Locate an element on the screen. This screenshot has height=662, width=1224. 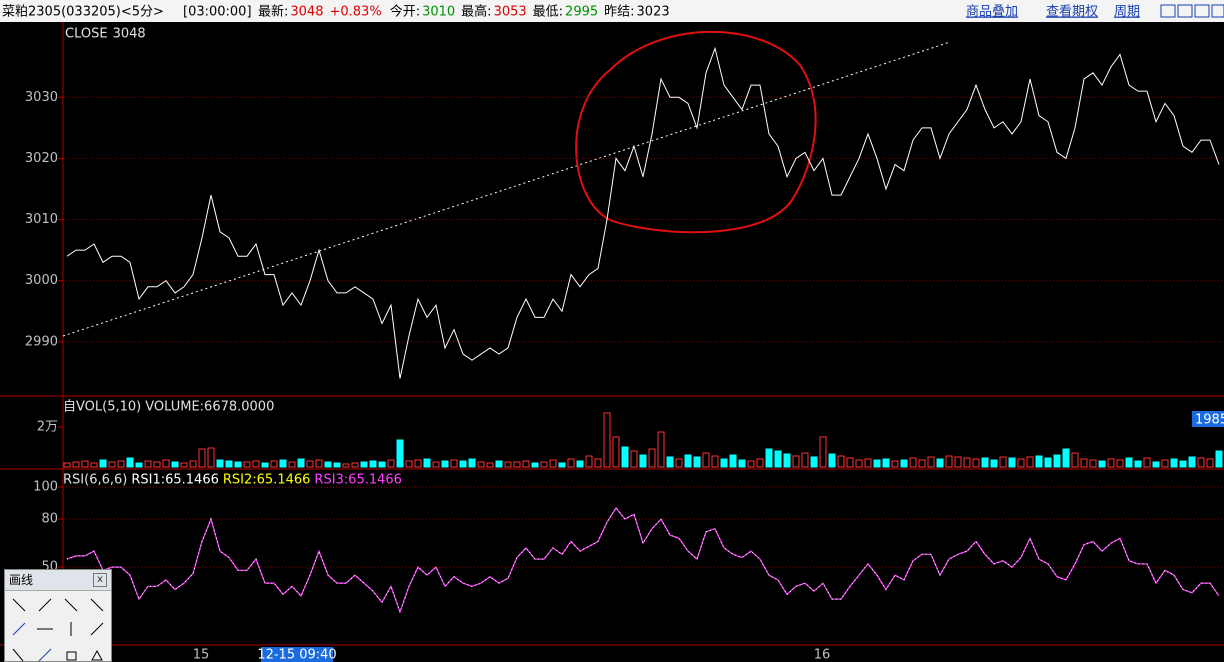
circle-annotation is located at coordinates (696, 132).